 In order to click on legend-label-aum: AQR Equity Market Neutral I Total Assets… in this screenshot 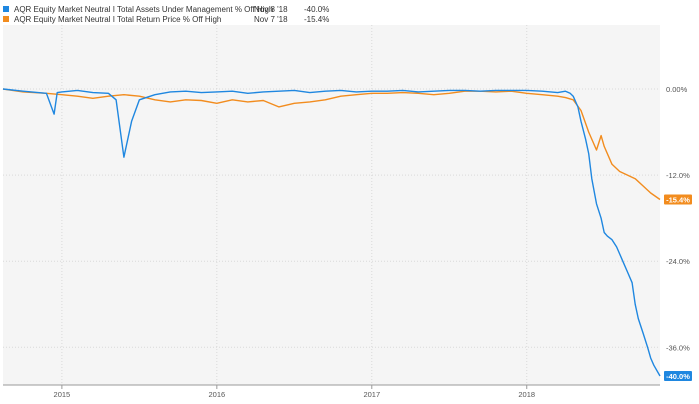, I will do `click(144, 9)`.